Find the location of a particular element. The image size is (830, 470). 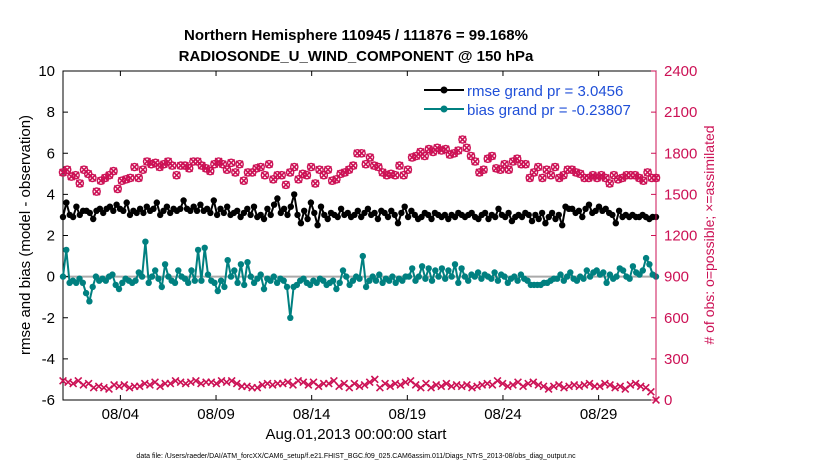

y-axis-label-left: rmse and bias (model - observation) is located at coordinates (25, 235).